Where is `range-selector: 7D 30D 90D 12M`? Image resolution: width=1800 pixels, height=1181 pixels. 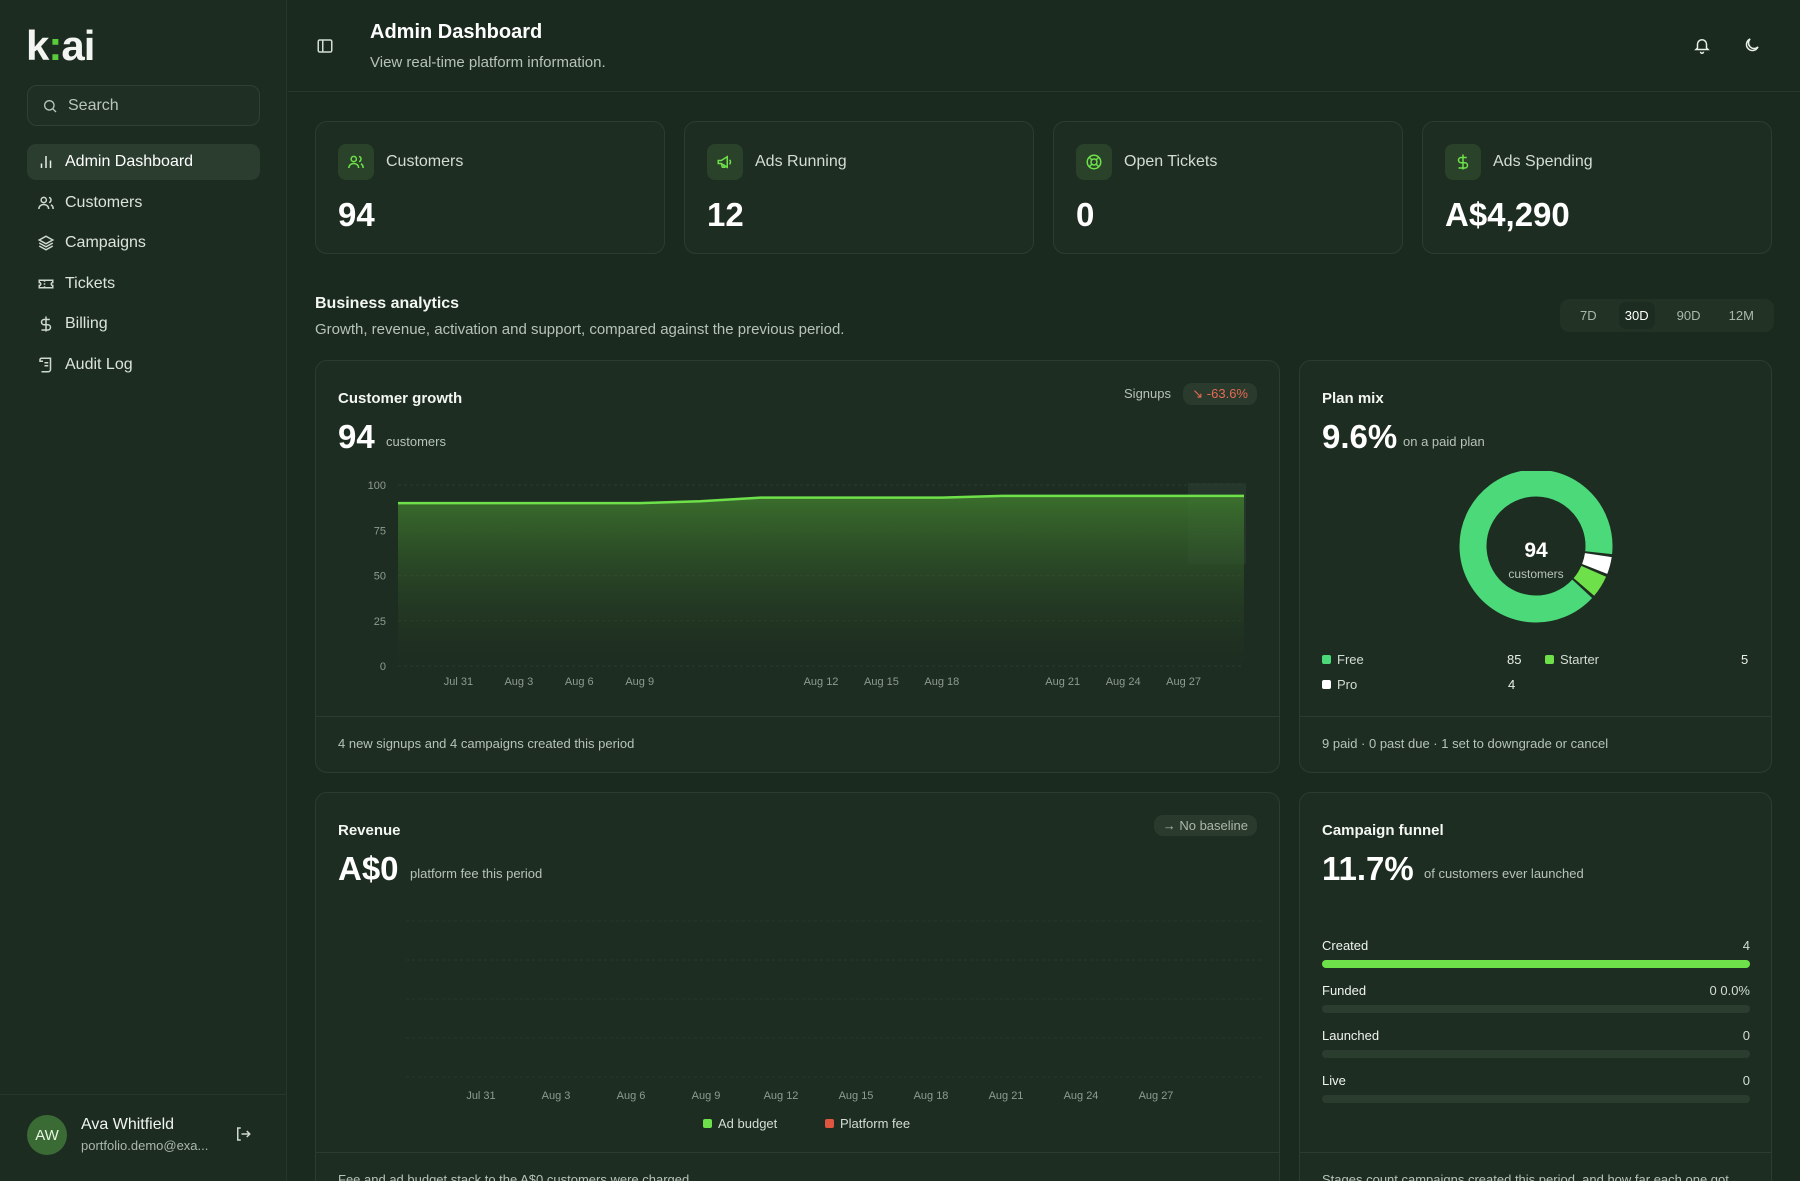
range-selector: 7D 30D 90D 12M is located at coordinates (1667, 315).